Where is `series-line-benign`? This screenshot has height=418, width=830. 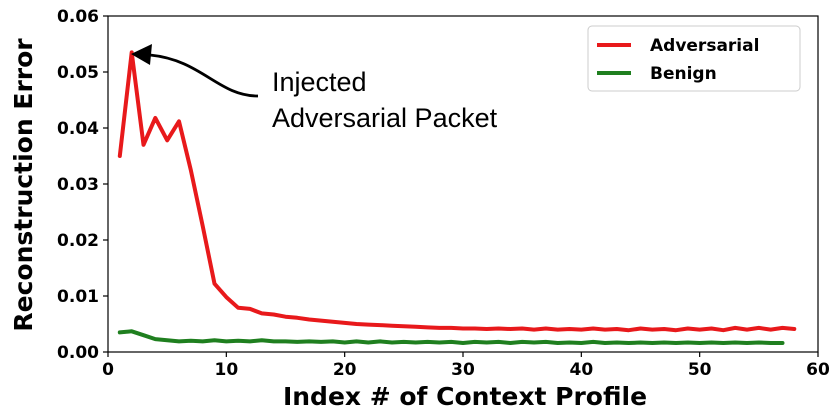 series-line-benign is located at coordinates (451, 337).